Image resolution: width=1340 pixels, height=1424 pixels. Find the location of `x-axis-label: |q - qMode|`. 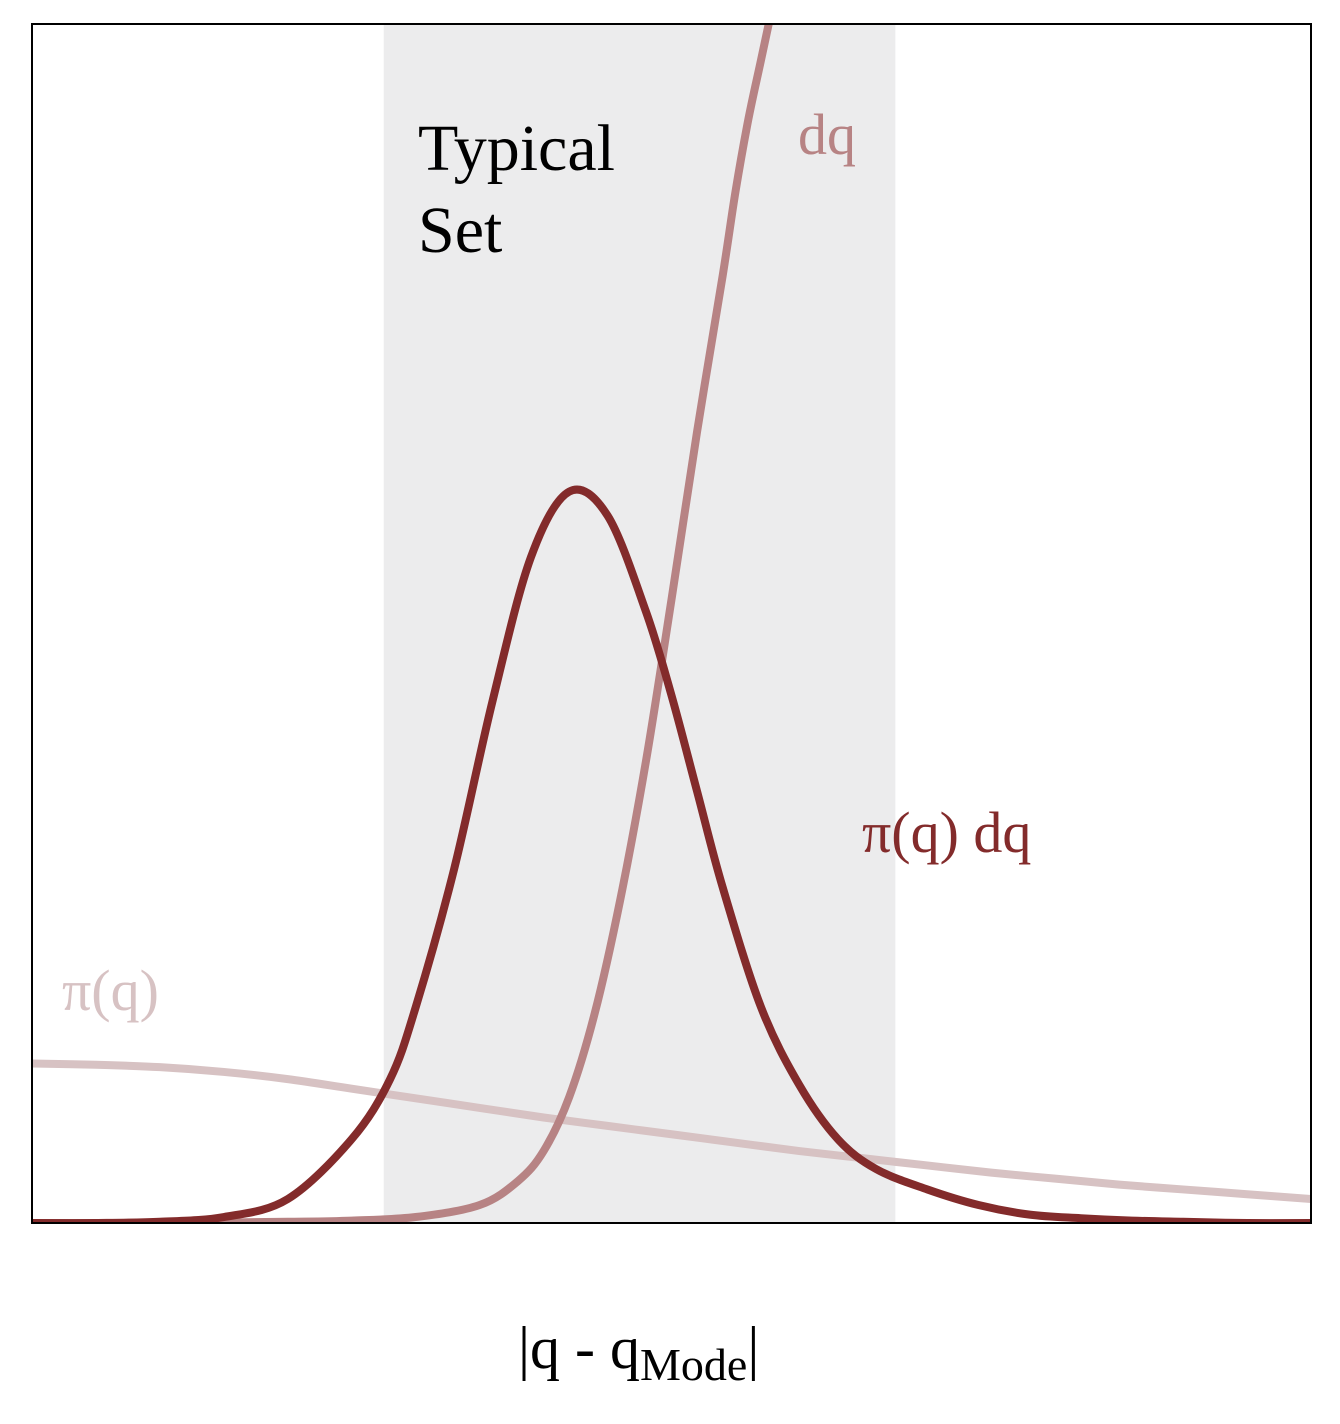

x-axis-label: |q - qMode| is located at coordinates (638, 1352).